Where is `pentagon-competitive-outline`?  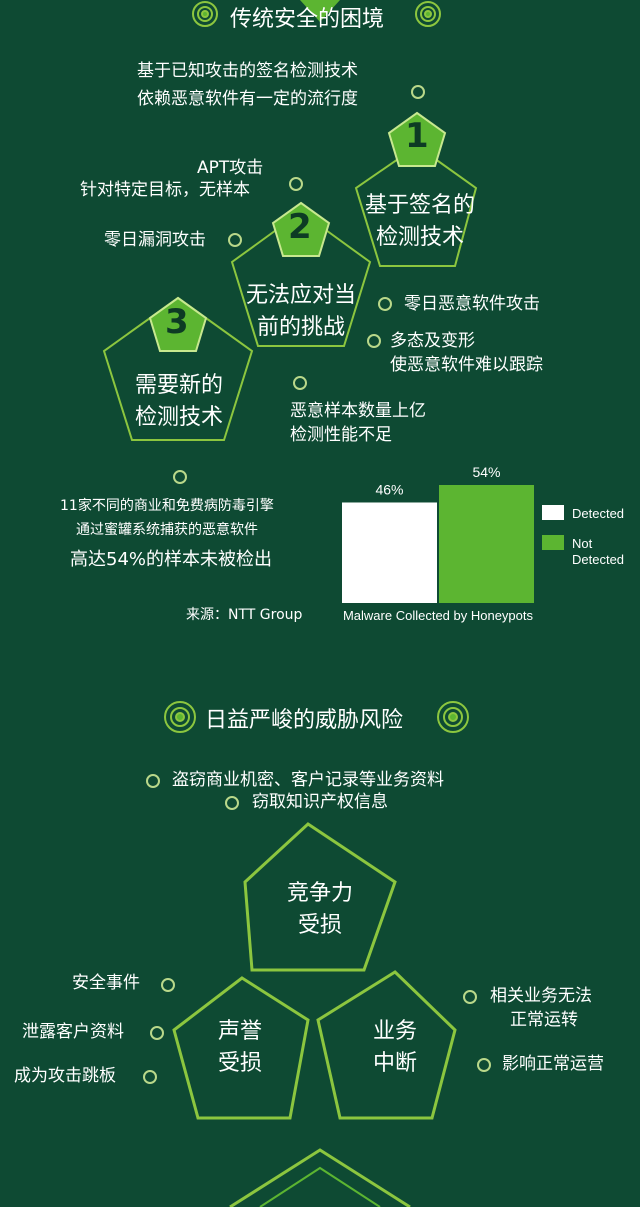 pentagon-competitive-outline is located at coordinates (320, 897).